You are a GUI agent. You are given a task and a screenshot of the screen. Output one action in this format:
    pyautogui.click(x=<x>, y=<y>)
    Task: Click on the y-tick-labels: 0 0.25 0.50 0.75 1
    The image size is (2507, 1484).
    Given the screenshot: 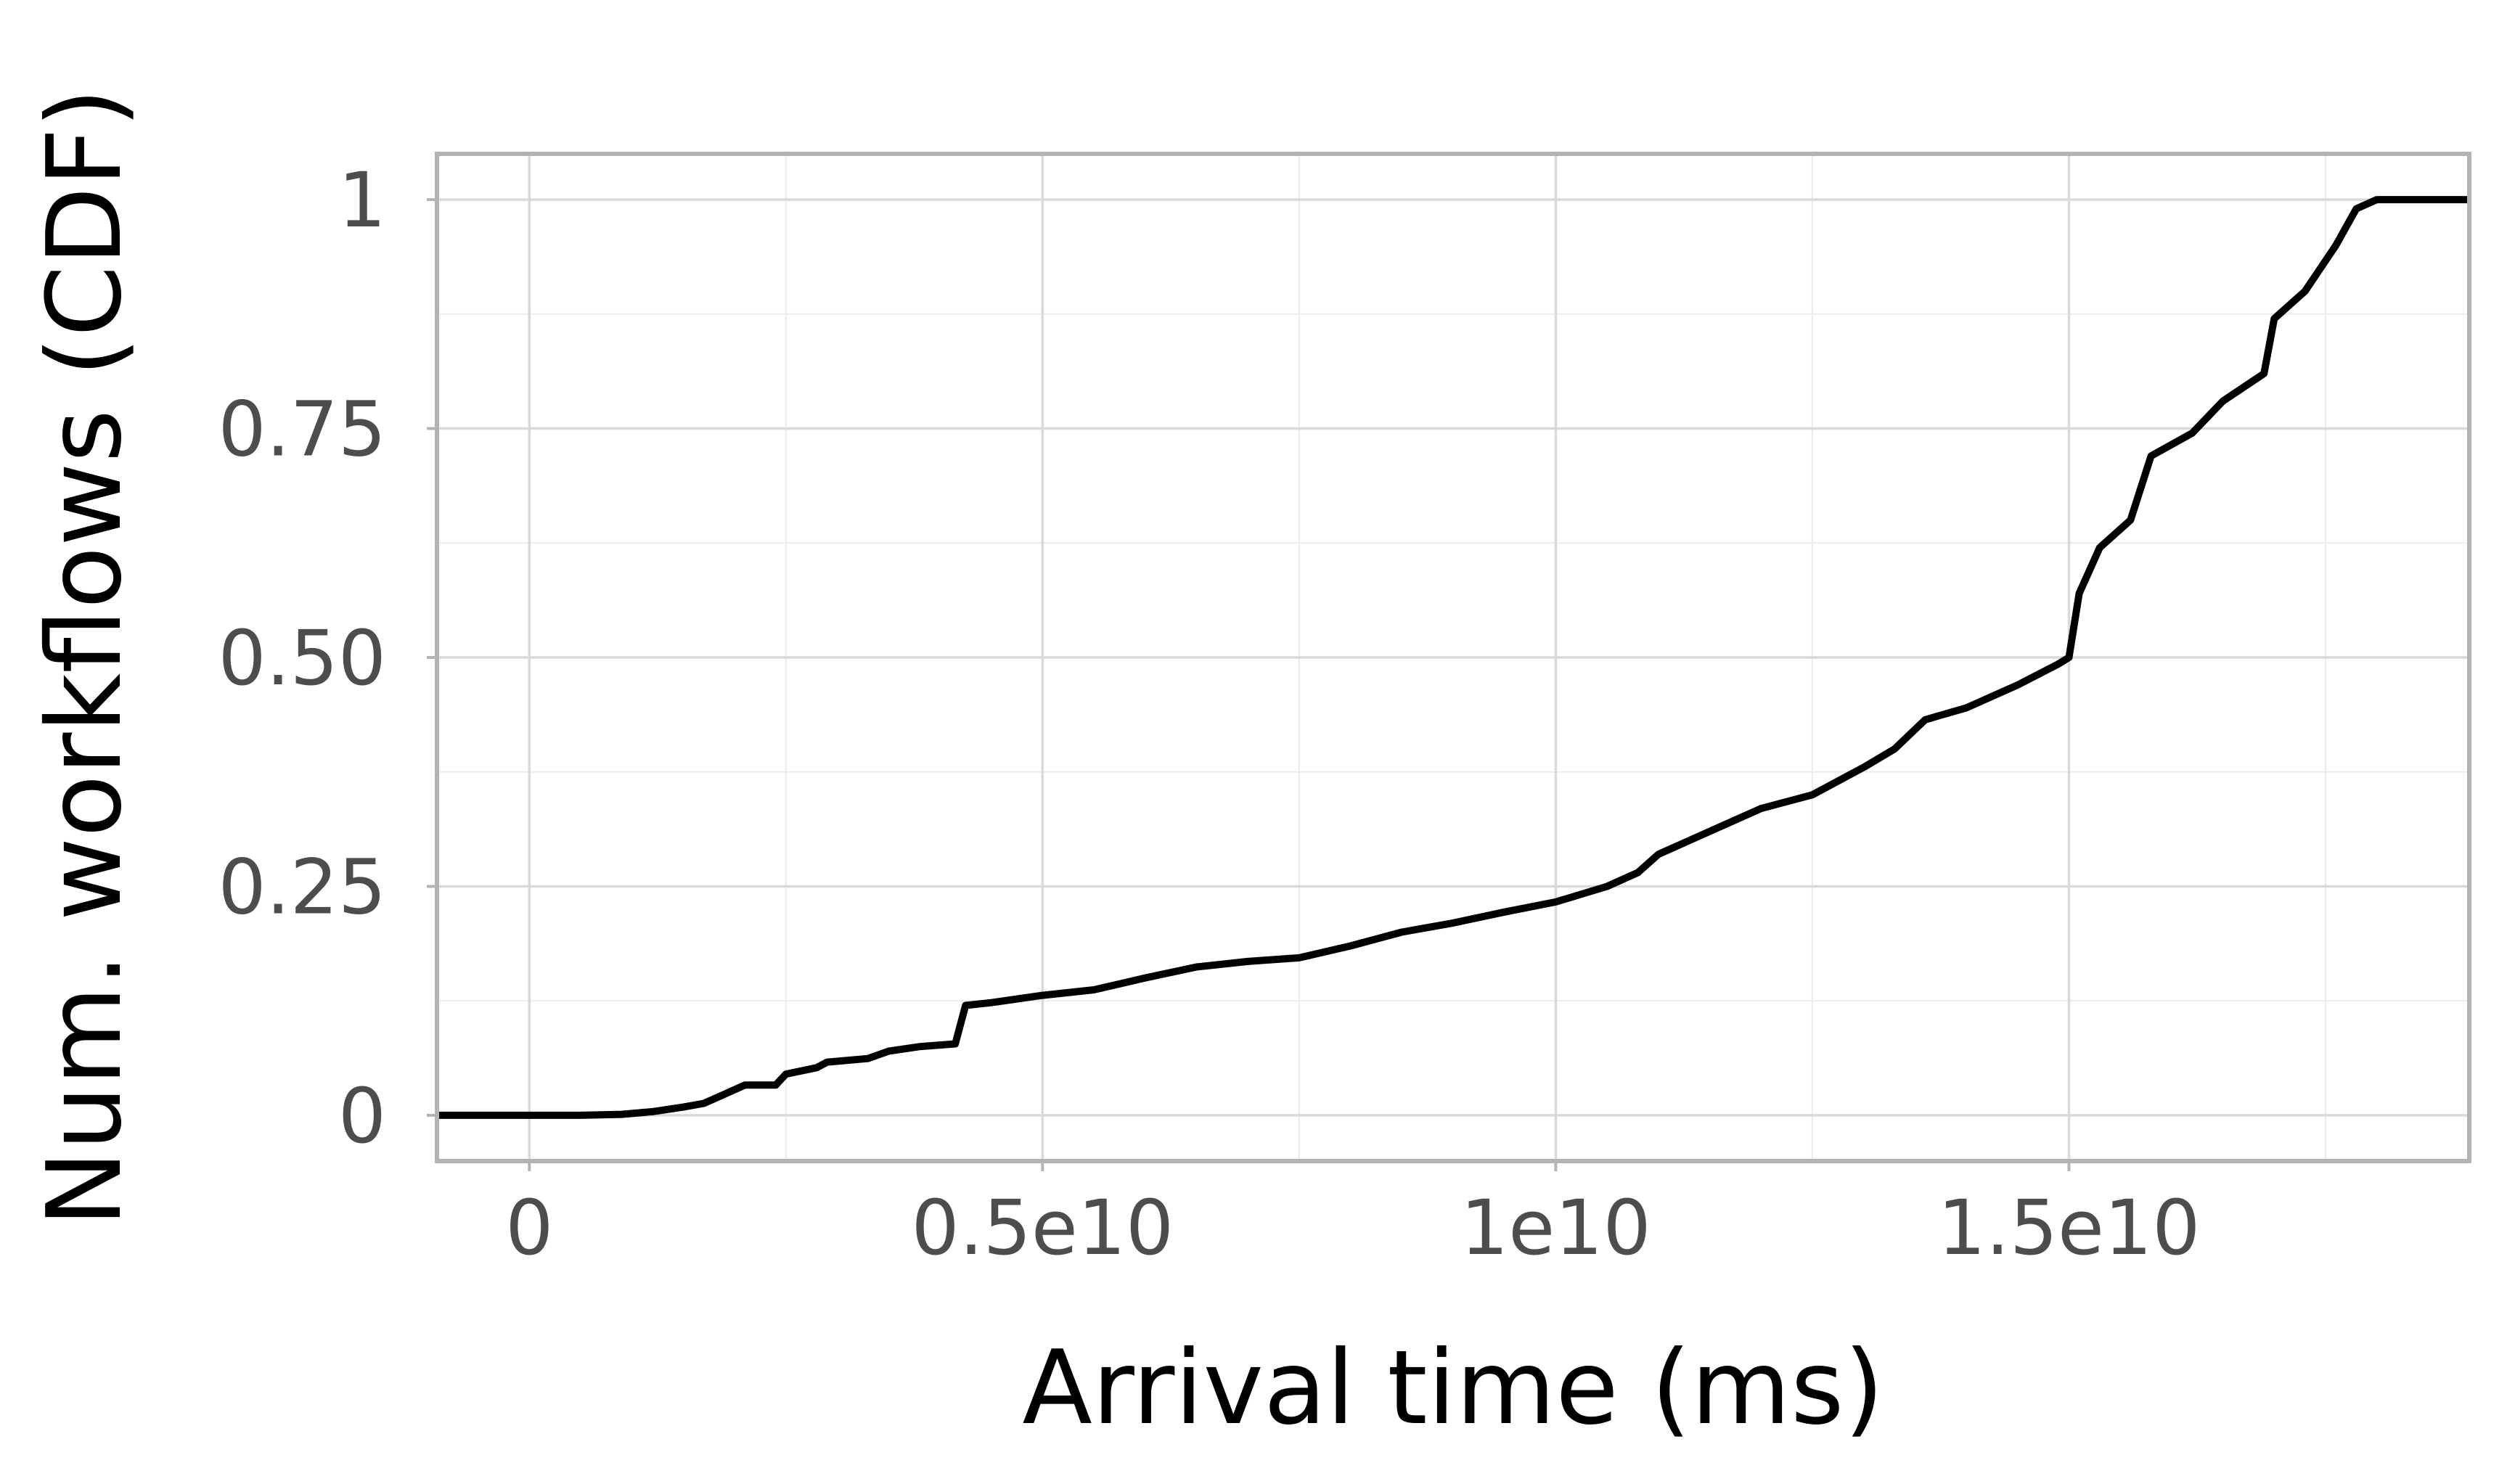 What is the action you would take?
    pyautogui.click(x=302, y=658)
    